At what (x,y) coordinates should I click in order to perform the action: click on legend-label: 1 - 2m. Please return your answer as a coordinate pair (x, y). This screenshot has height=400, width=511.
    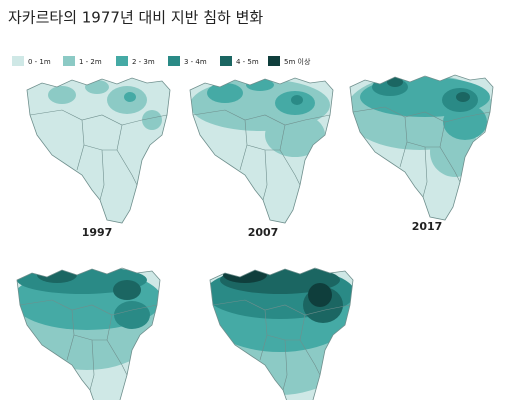
    Looking at the image, I should click on (90, 62).